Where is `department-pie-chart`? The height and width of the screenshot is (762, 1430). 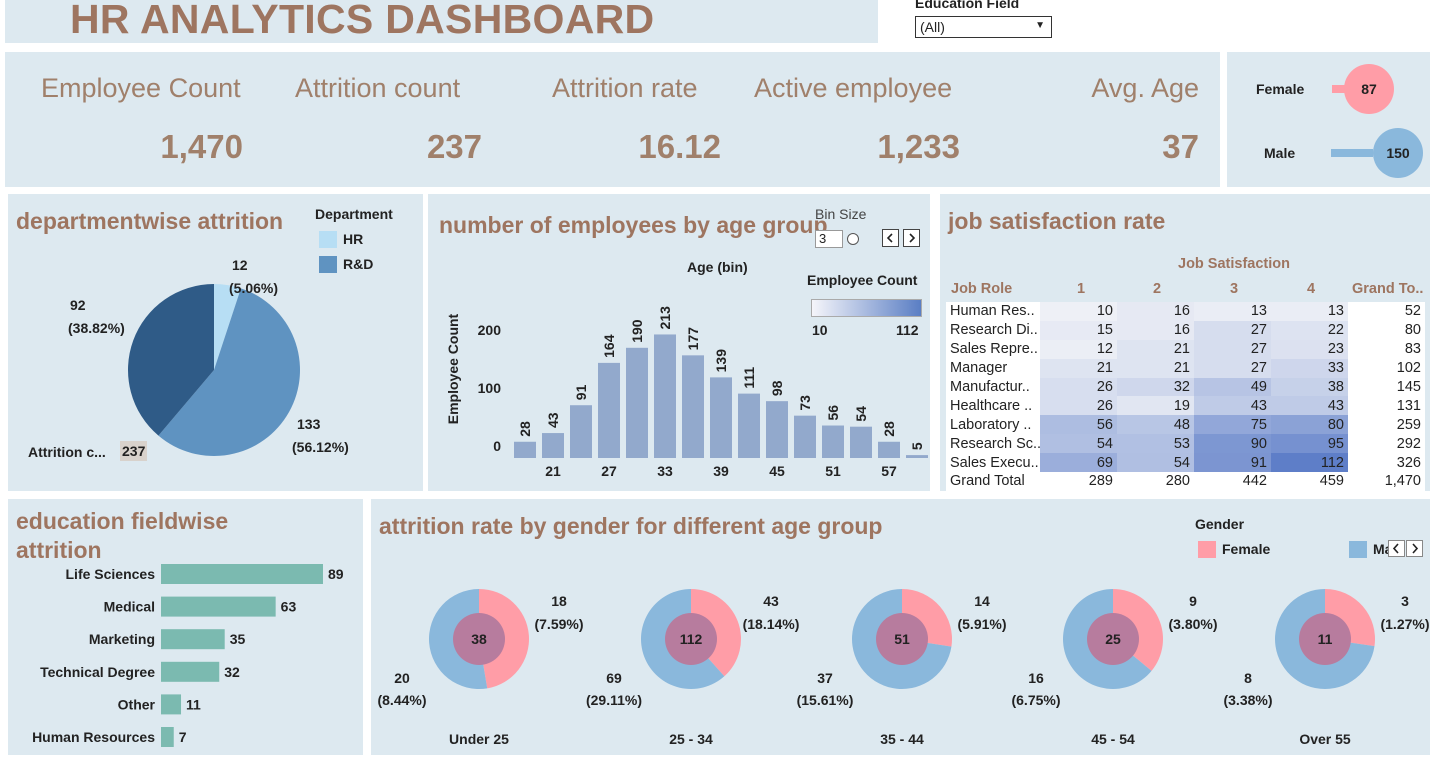
department-pie-chart is located at coordinates (214, 370).